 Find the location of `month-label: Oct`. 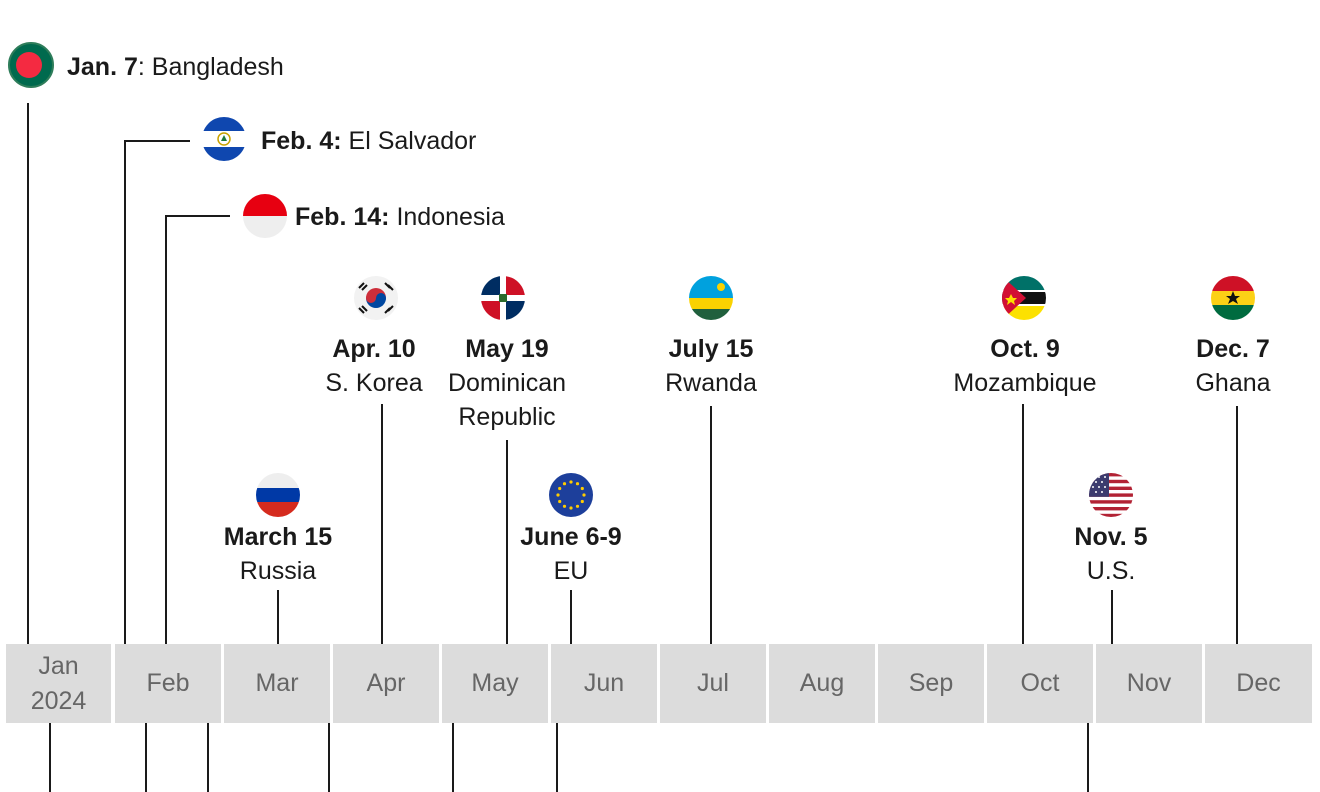

month-label: Oct is located at coordinates (1040, 683).